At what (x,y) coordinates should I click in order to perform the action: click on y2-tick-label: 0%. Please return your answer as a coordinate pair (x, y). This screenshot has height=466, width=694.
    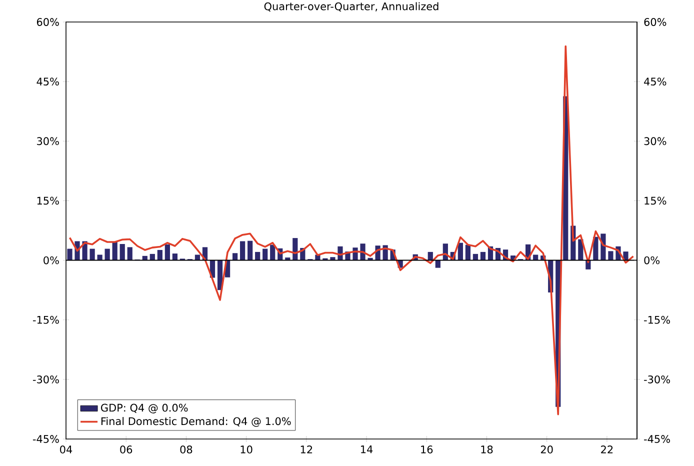
    Looking at the image, I should click on (51, 260).